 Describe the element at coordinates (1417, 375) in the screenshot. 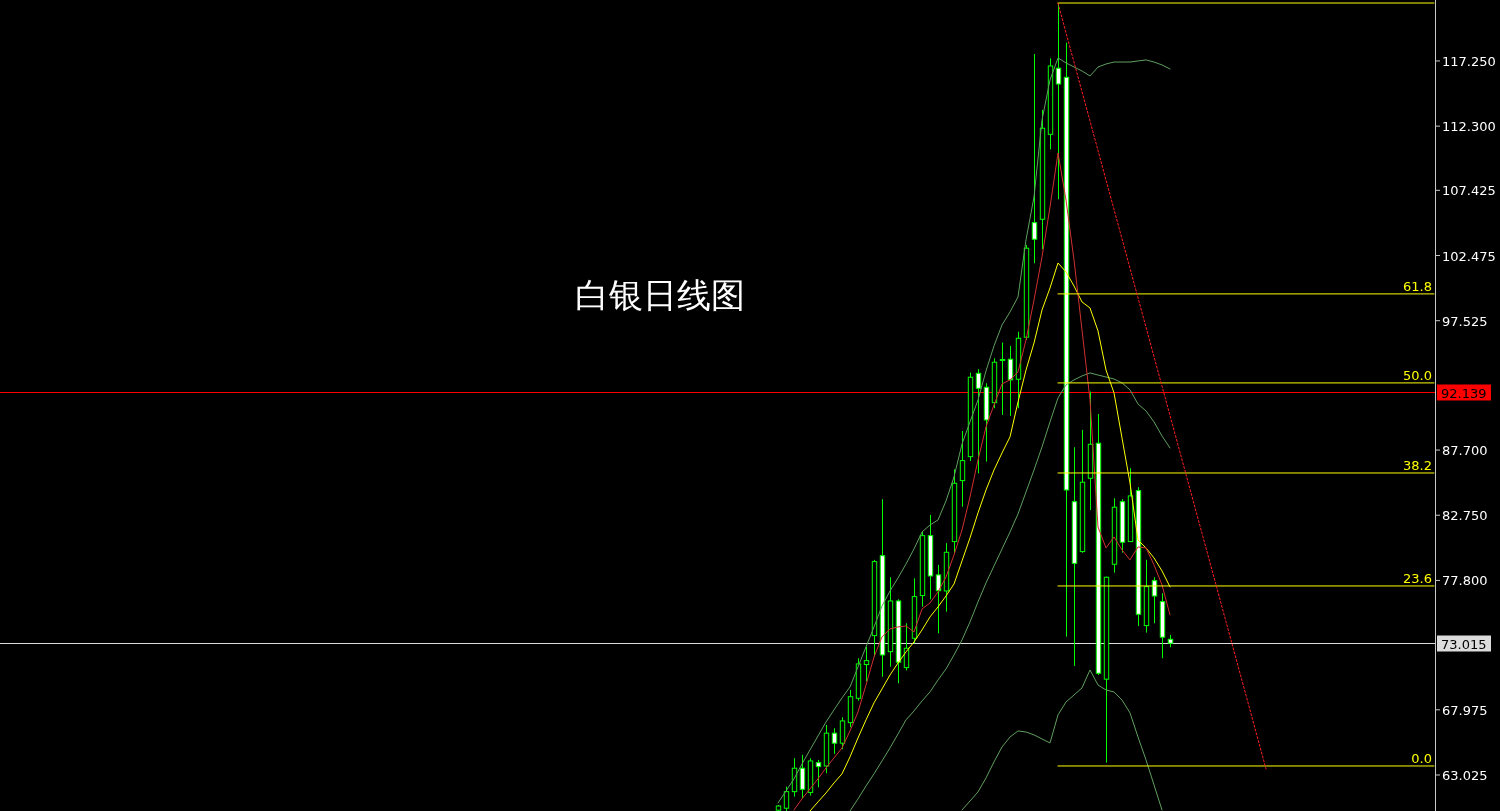

I see `series-label: 50.0` at that location.